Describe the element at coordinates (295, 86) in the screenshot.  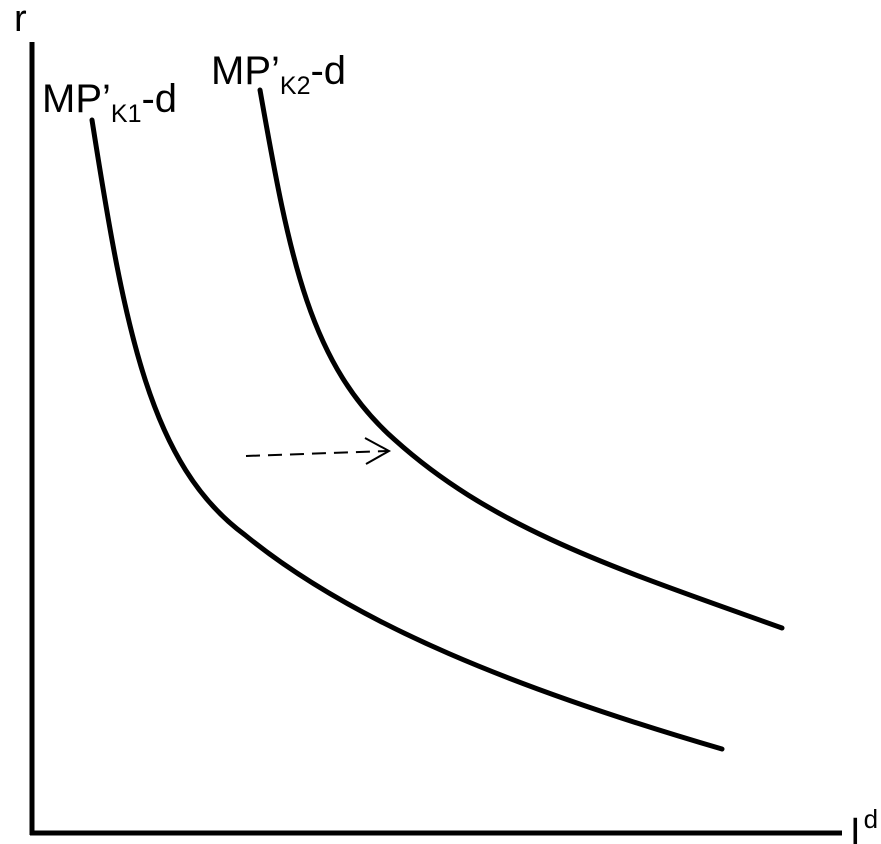
I see `curve-label-k2-subscript: K2` at that location.